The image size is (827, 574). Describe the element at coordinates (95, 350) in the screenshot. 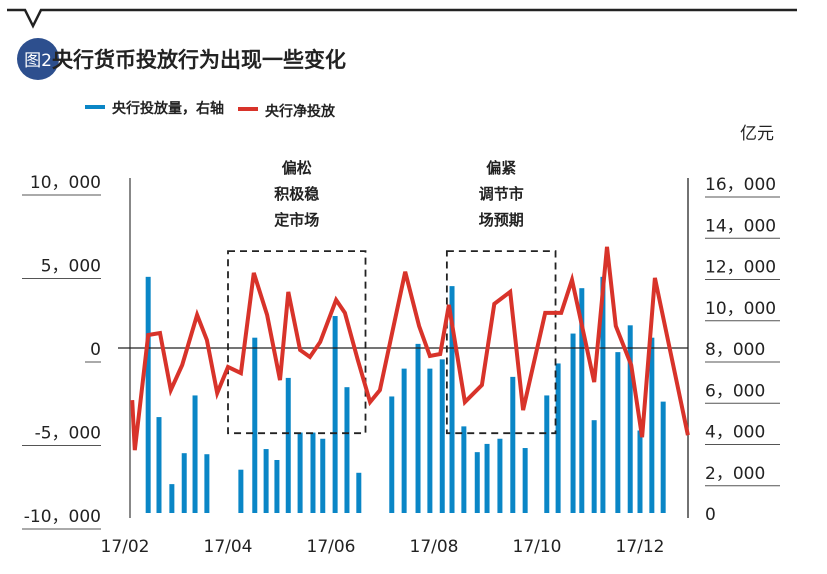

I see `left-tick-label: 0` at that location.